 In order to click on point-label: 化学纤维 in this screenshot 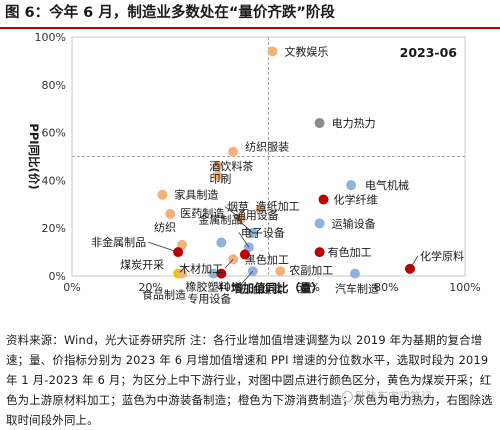, I will do `click(356, 200)`.